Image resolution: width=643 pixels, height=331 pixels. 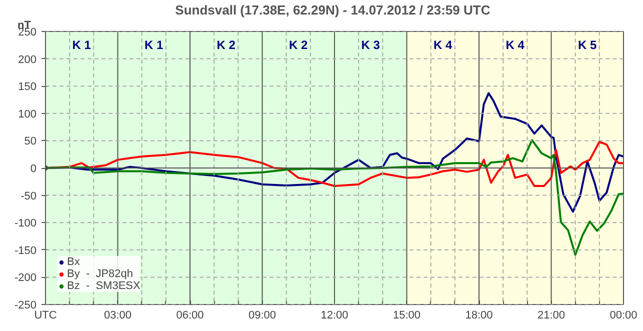 What do you see at coordinates (100, 274) in the screenshot?
I see `legend-label: By - JP82qh` at bounding box center [100, 274].